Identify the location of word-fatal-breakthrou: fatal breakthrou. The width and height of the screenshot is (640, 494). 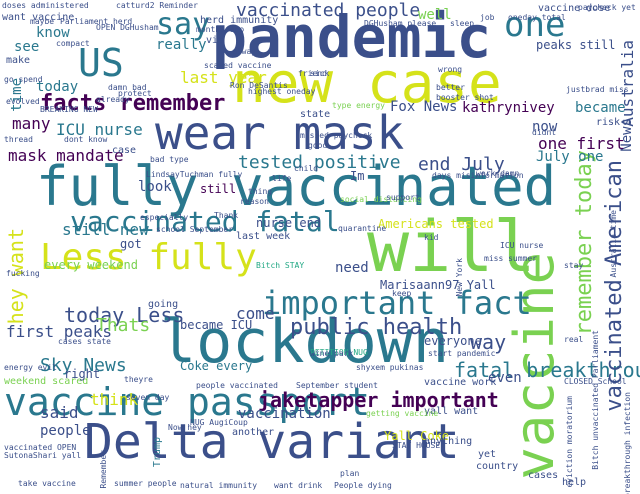
(547, 370).